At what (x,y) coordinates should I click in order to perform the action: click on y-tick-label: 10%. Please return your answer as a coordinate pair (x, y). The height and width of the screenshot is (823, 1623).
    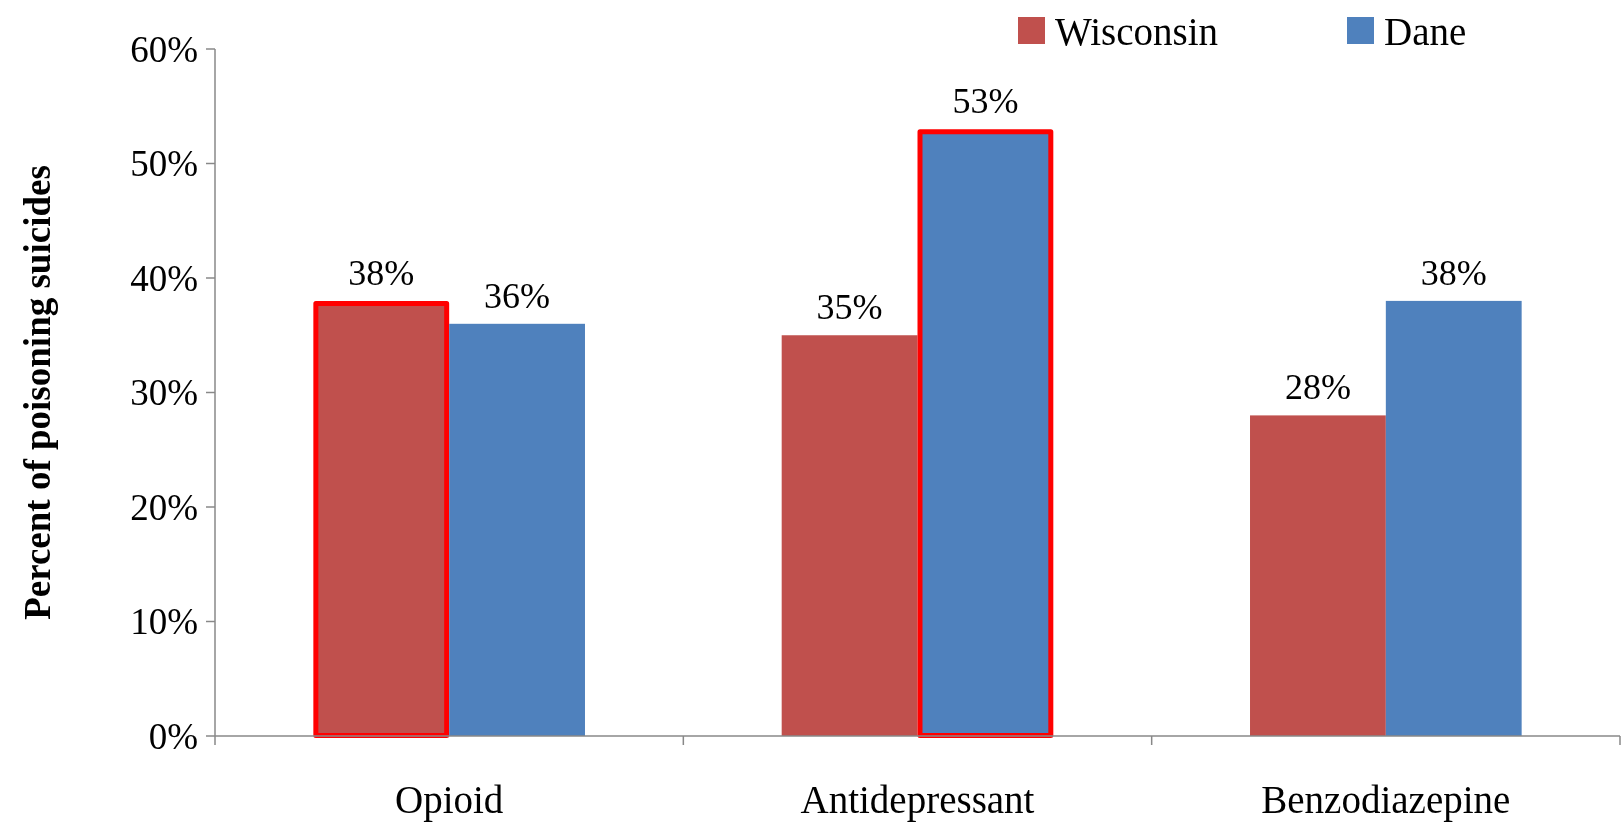
    Looking at the image, I should click on (164, 622).